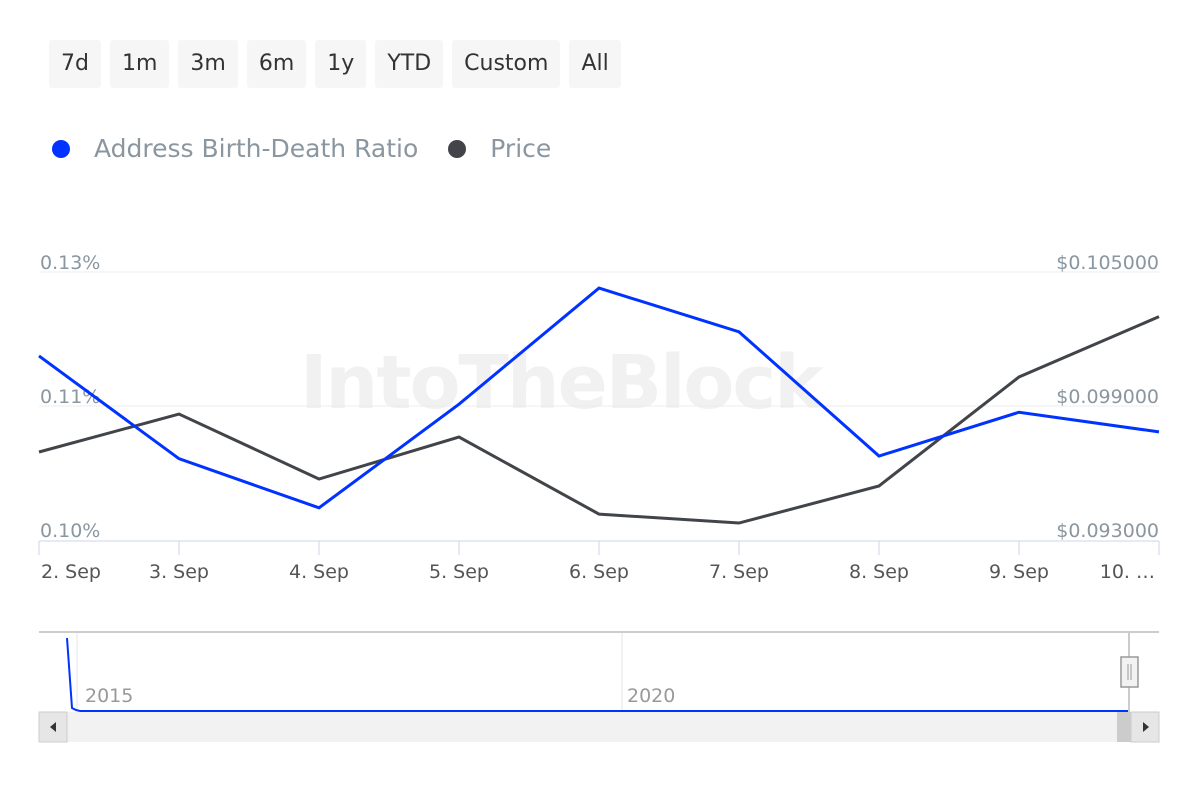 The height and width of the screenshot is (800, 1200). What do you see at coordinates (599, 572) in the screenshot?
I see `x-tick-label: 6. Sep` at bounding box center [599, 572].